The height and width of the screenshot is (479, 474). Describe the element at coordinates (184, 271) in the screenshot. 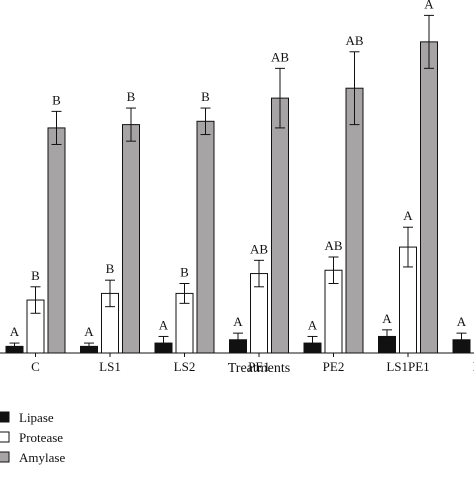

I see `significance-letter-protease-ls2: B` at that location.